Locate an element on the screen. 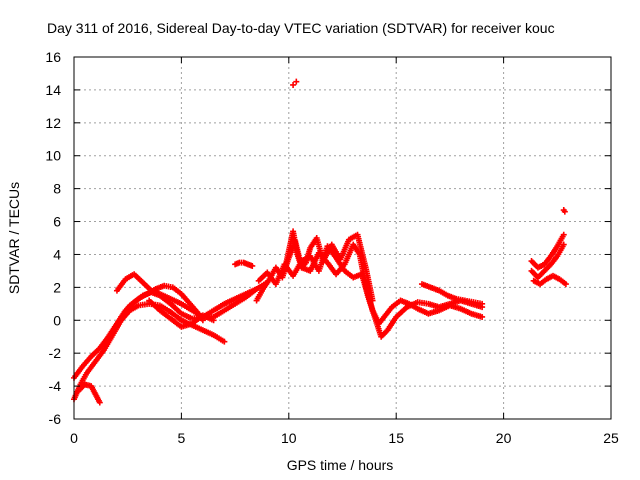  x-tick-label: 25 is located at coordinates (611, 438).